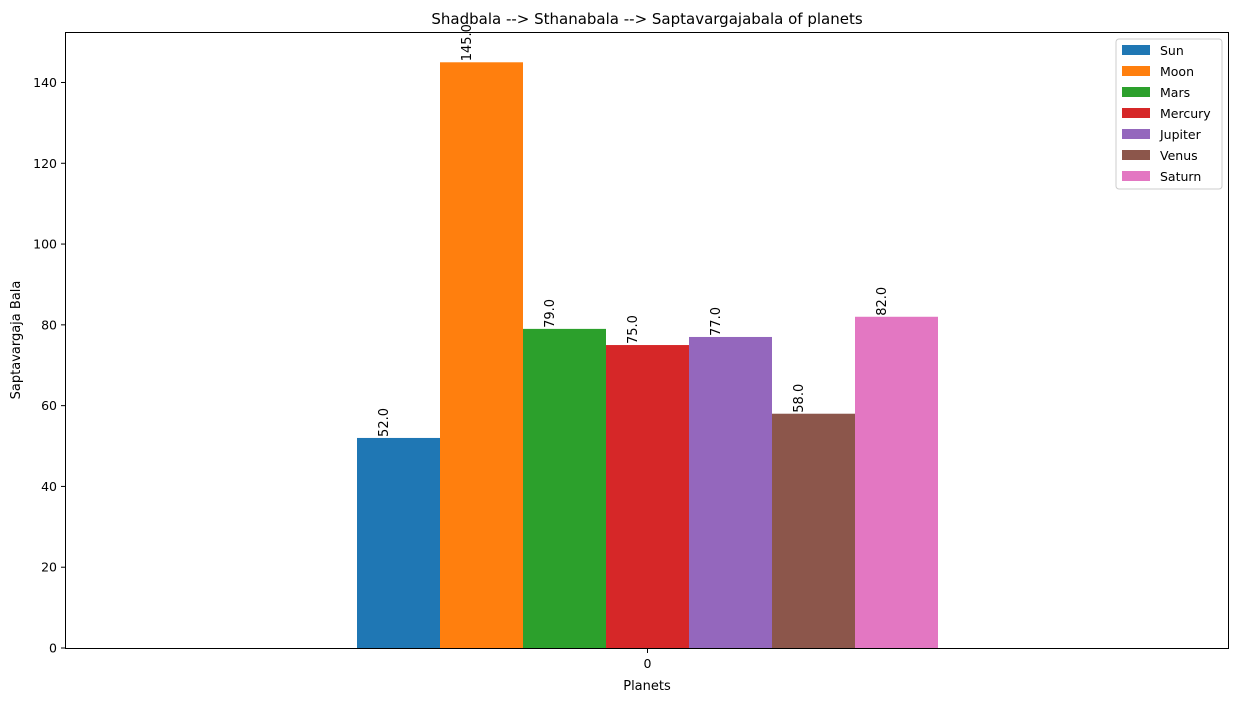 The width and height of the screenshot is (1238, 705). I want to click on y-tick-label: 60, so click(49, 405).